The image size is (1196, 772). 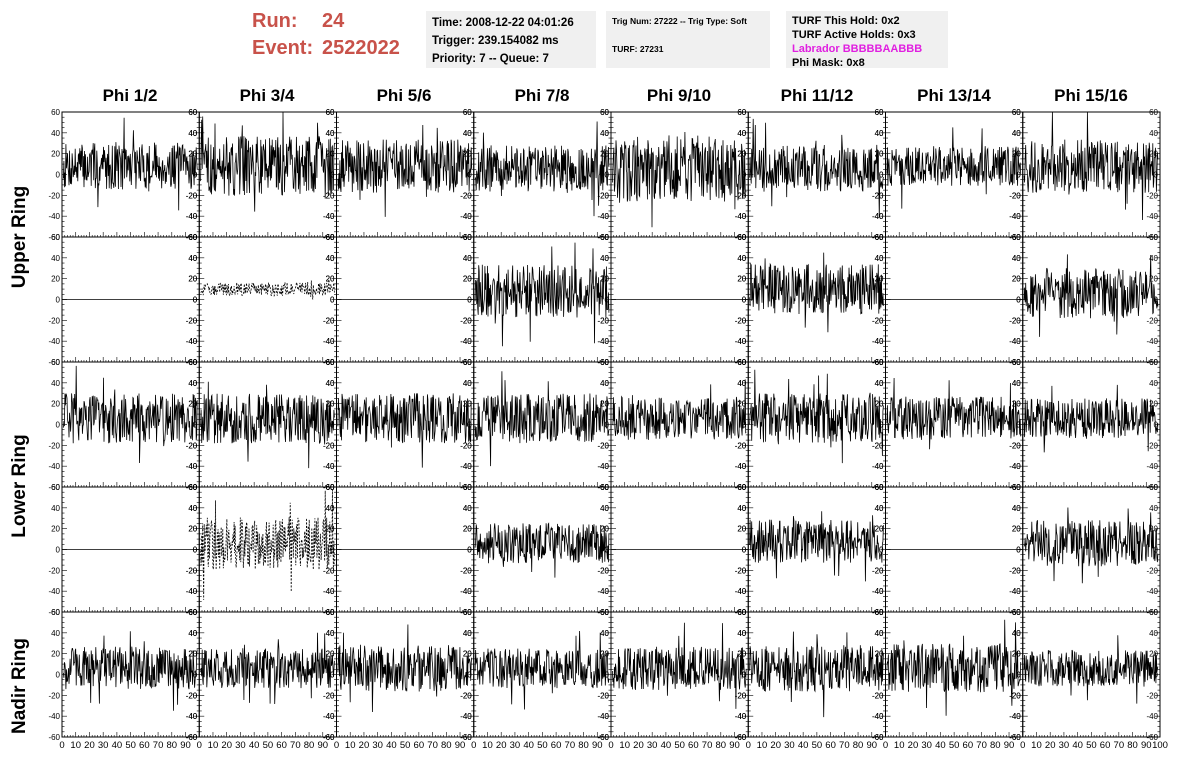 I want to click on panel-r4-c5: -60 -60 -40 -40 -20 -20 0 0 20 20 40 40 60 60, so click(x=810, y=675).